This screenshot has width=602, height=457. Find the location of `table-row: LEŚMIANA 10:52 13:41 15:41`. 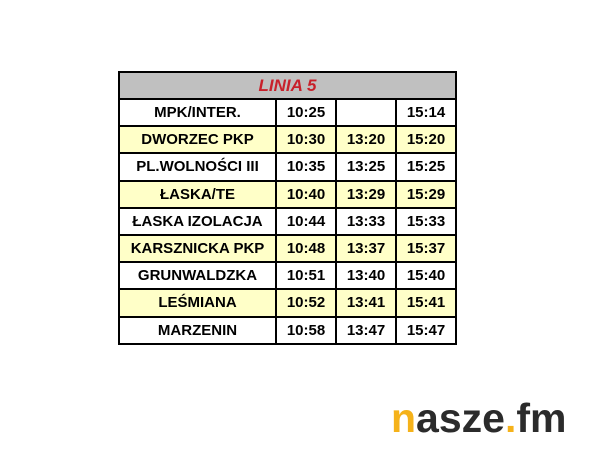

table-row: LEŚMIANA 10:52 13:41 15:41 is located at coordinates (287, 303).